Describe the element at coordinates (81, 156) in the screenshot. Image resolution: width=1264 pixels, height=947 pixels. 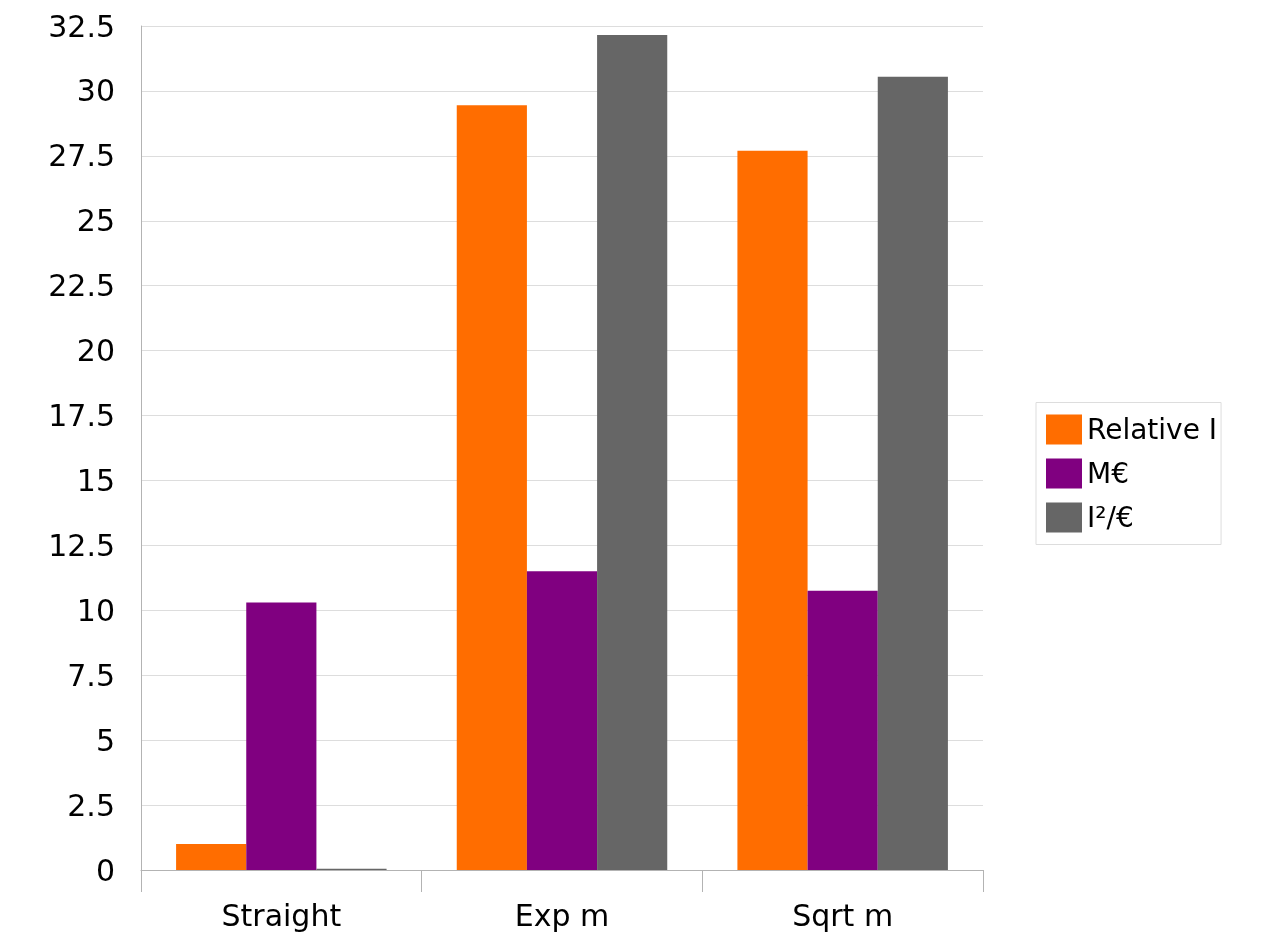
I see `y-tick-label: 27.5` at that location.